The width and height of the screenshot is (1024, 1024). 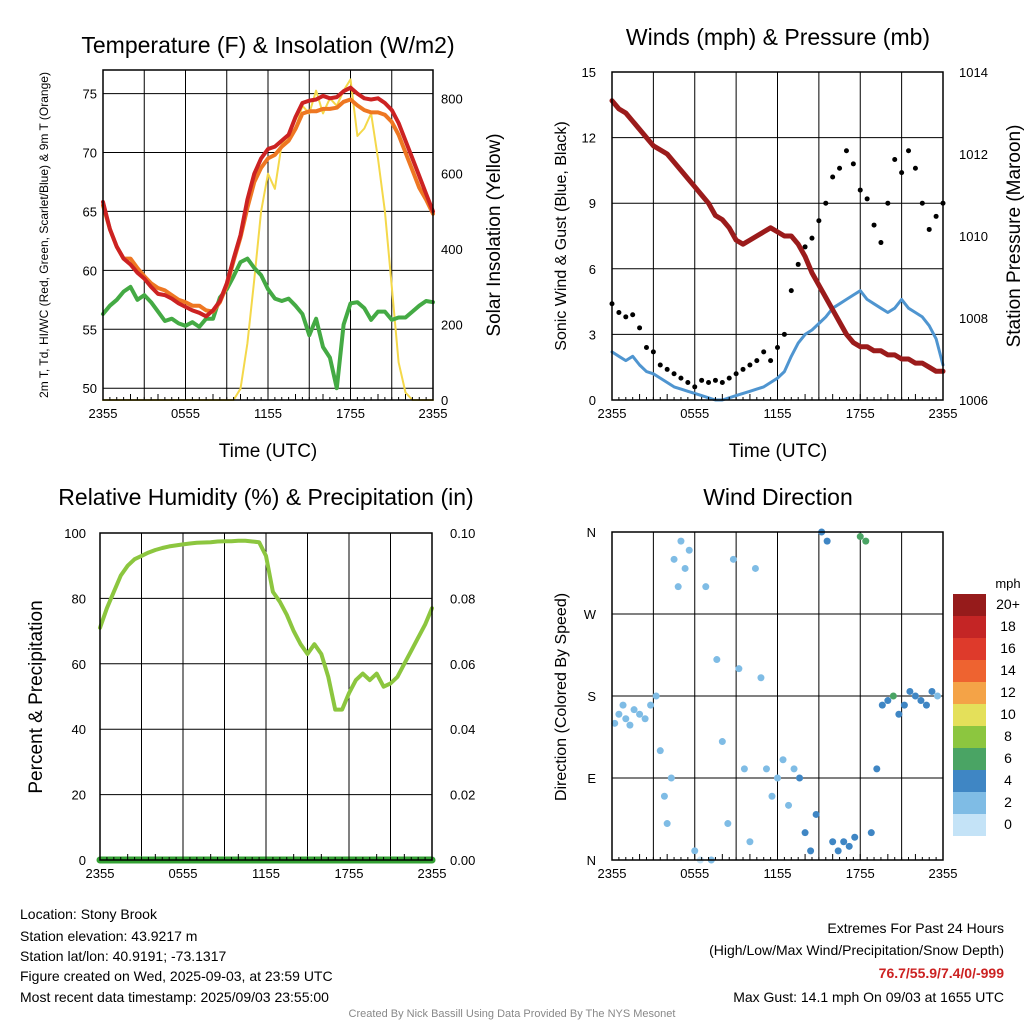 What do you see at coordinates (1008, 670) in the screenshot?
I see `colorbar-tick-label: 14` at bounding box center [1008, 670].